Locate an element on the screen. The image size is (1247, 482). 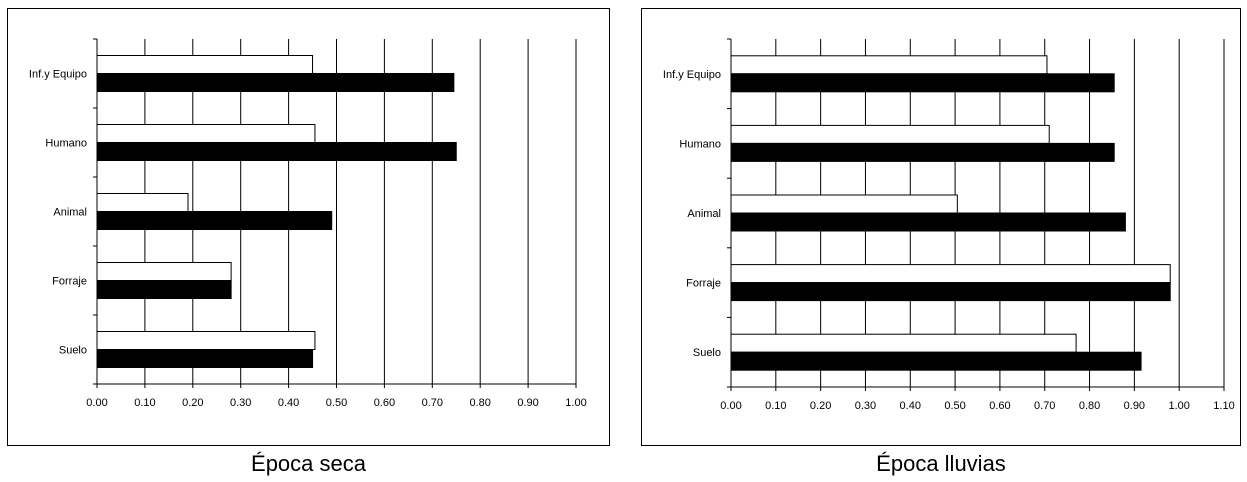
chart-title-lluvias: Época lluvias is located at coordinates (941, 463).